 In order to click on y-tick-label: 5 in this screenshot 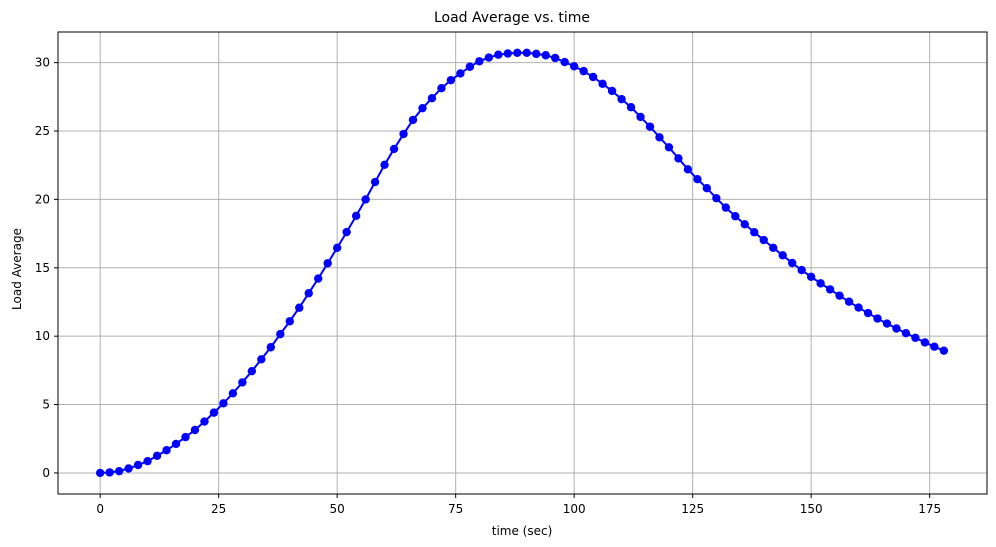, I will do `click(46, 405)`.